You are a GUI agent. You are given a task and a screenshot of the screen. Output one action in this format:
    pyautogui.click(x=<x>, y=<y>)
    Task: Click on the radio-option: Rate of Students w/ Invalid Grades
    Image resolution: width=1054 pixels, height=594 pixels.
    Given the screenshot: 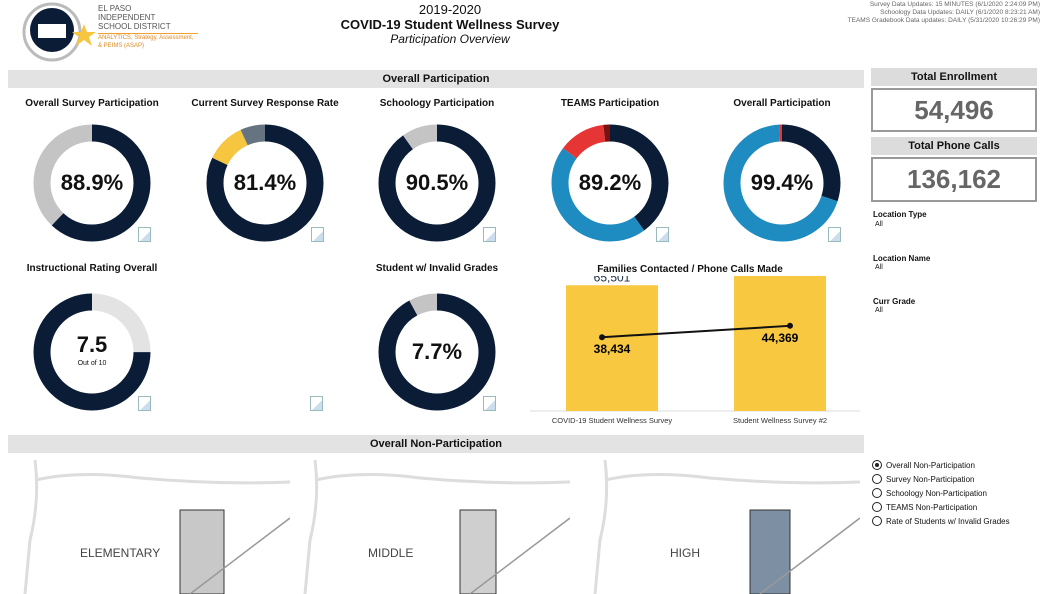 What is the action you would take?
    pyautogui.click(x=941, y=521)
    